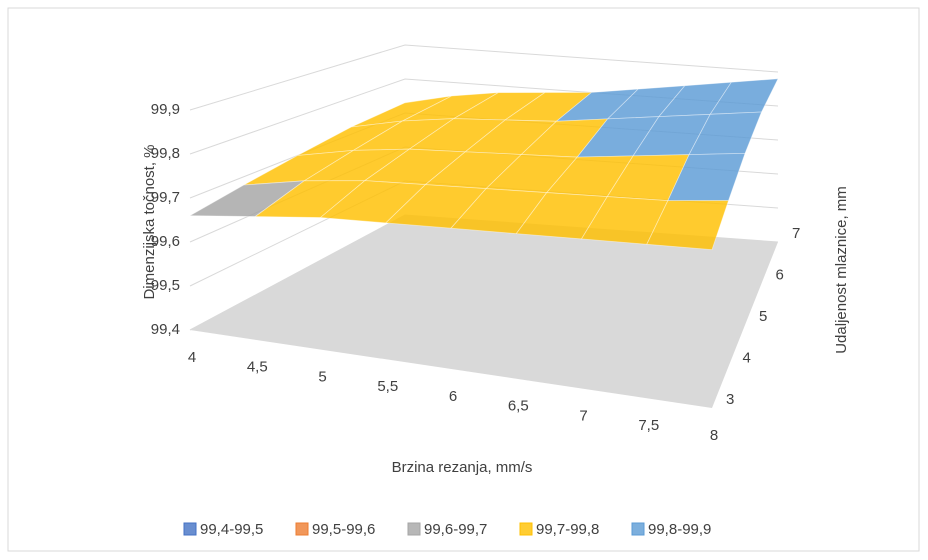  I want to click on surface-patch, so click(688, 225).